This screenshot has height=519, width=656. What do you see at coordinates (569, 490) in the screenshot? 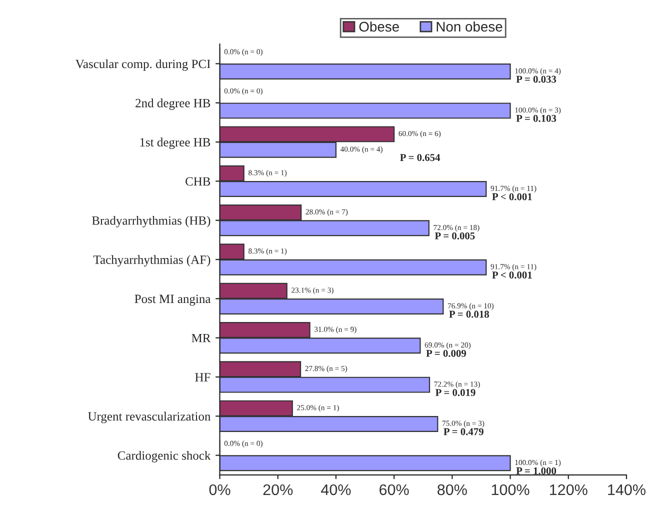
I see `x-tick-label: 120%` at bounding box center [569, 490].